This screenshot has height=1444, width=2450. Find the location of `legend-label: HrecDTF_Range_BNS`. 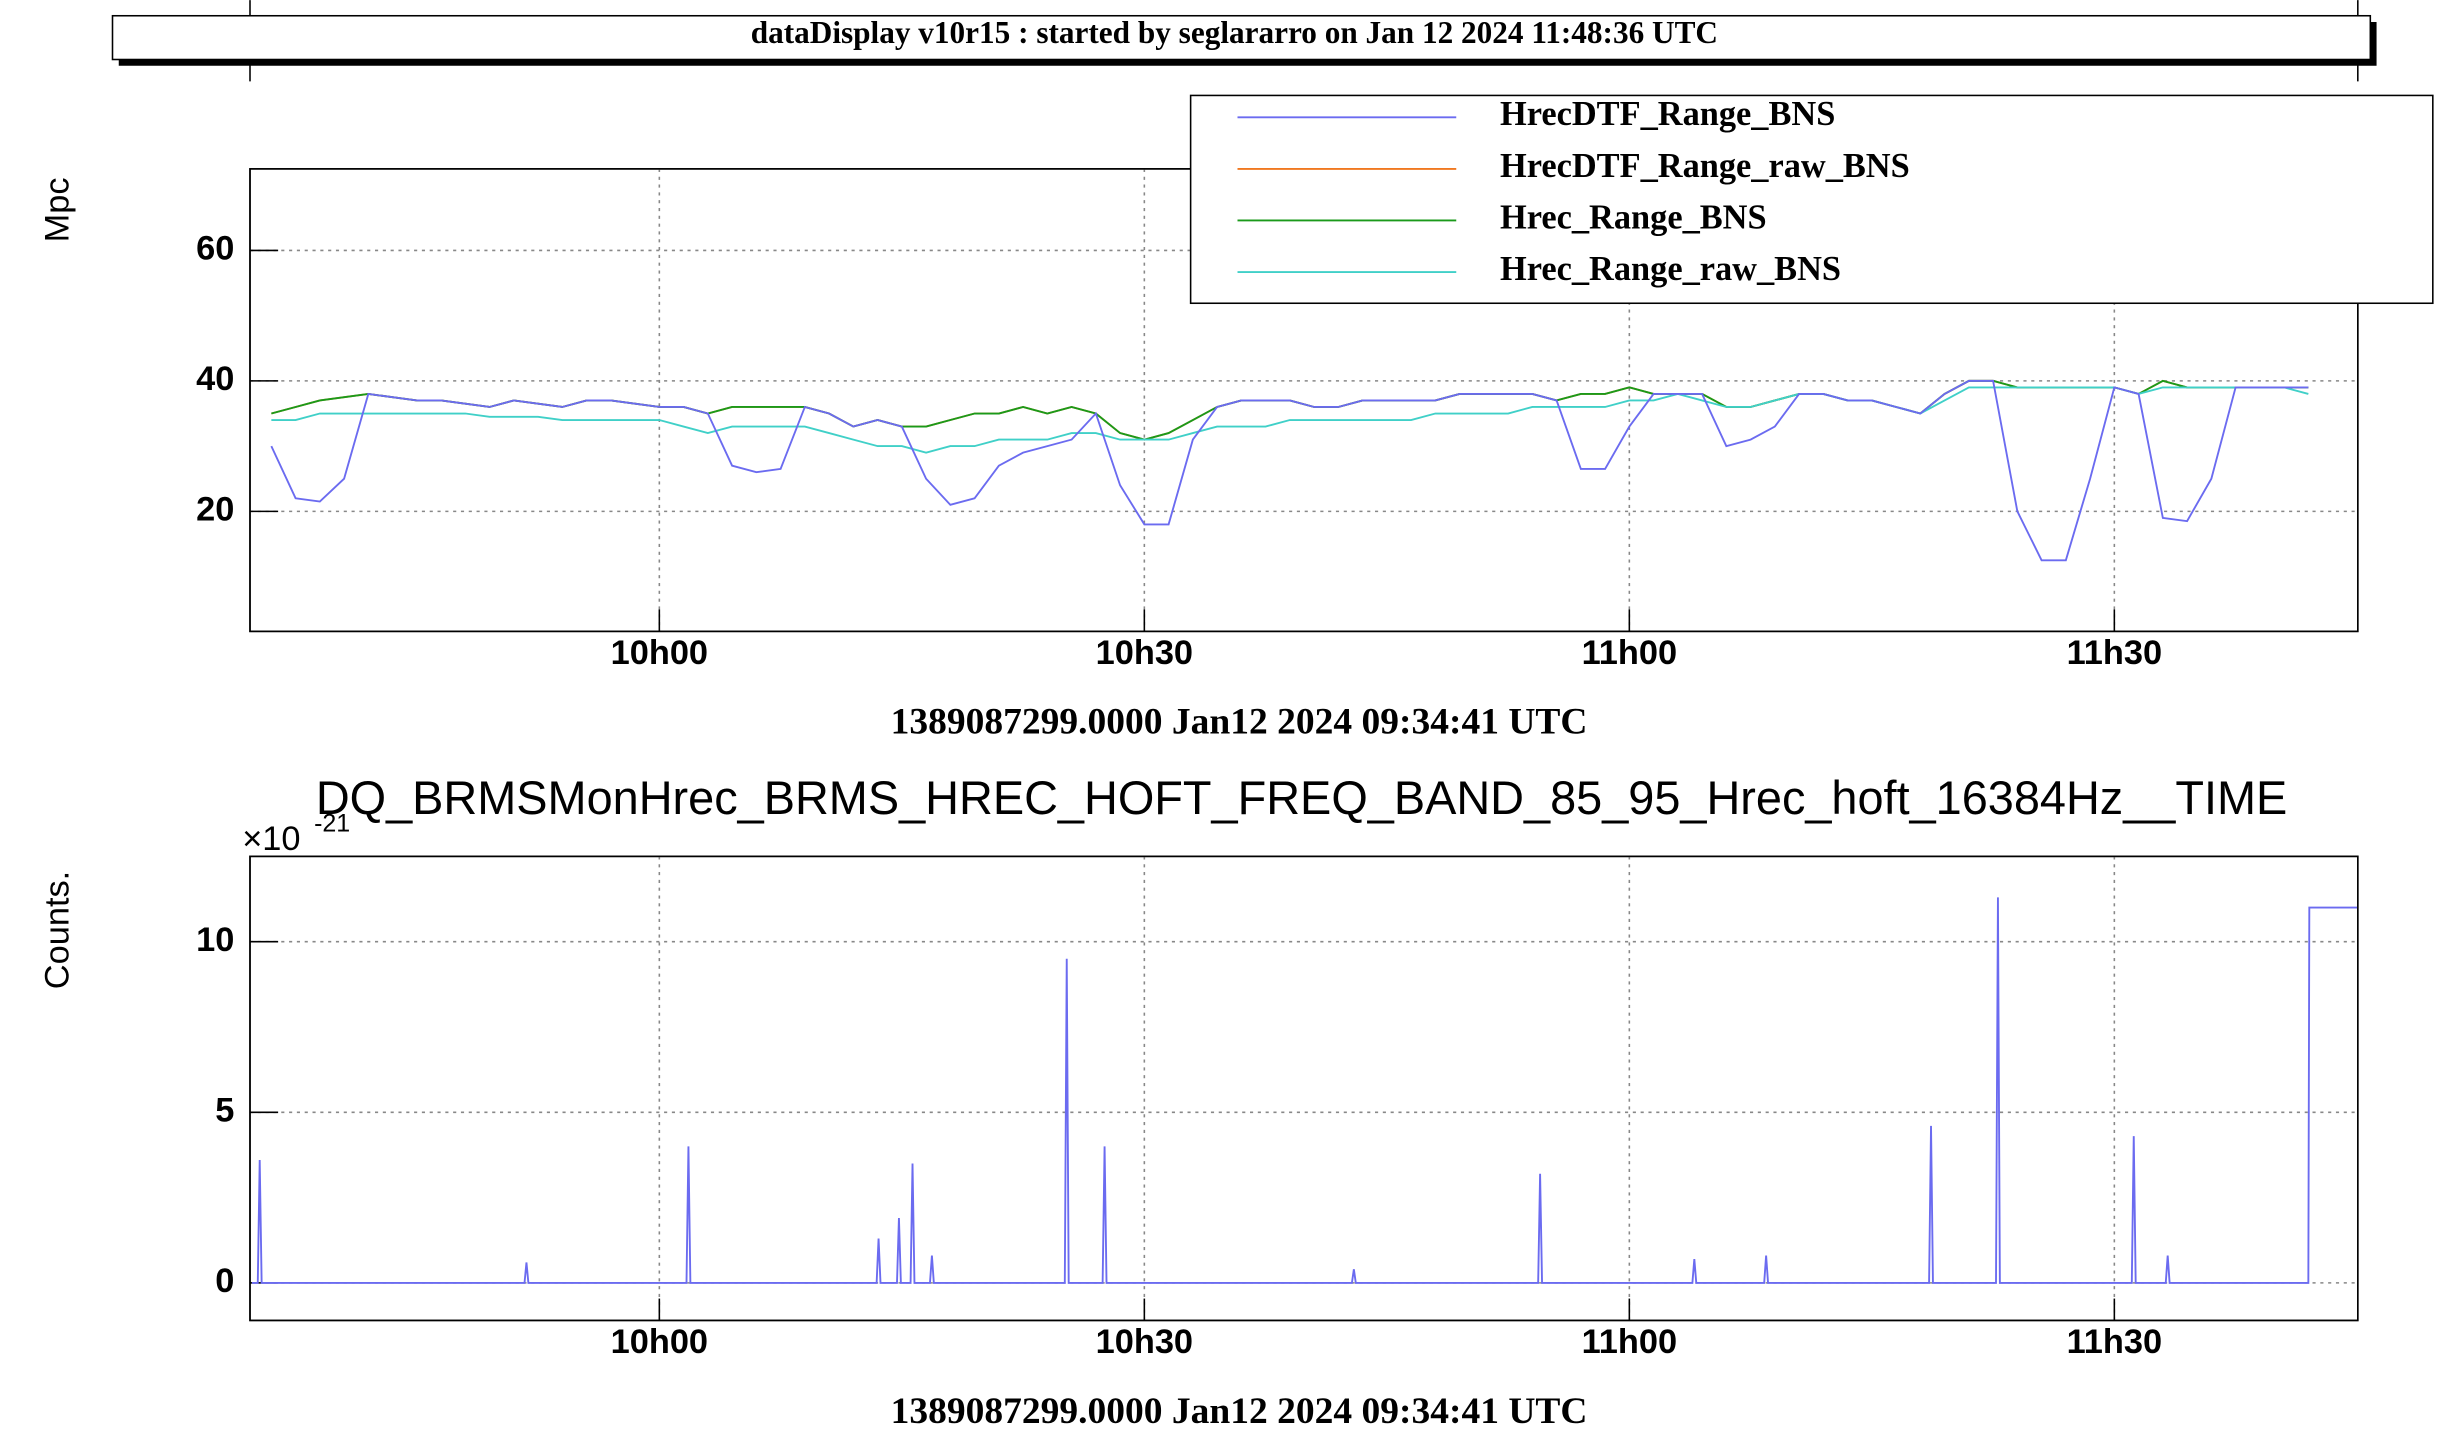

legend-label: HrecDTF_Range_BNS is located at coordinates (1667, 114).